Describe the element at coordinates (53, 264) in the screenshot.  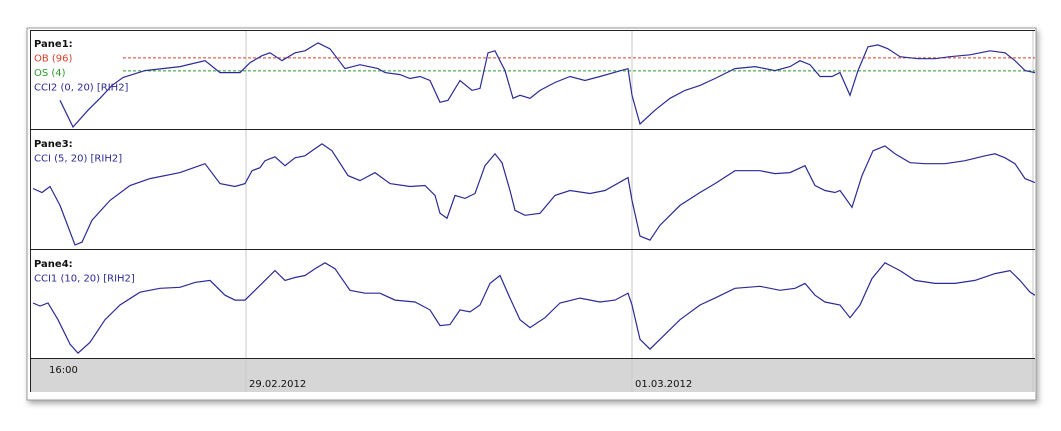
I see `pane-title: Pane4:` at that location.